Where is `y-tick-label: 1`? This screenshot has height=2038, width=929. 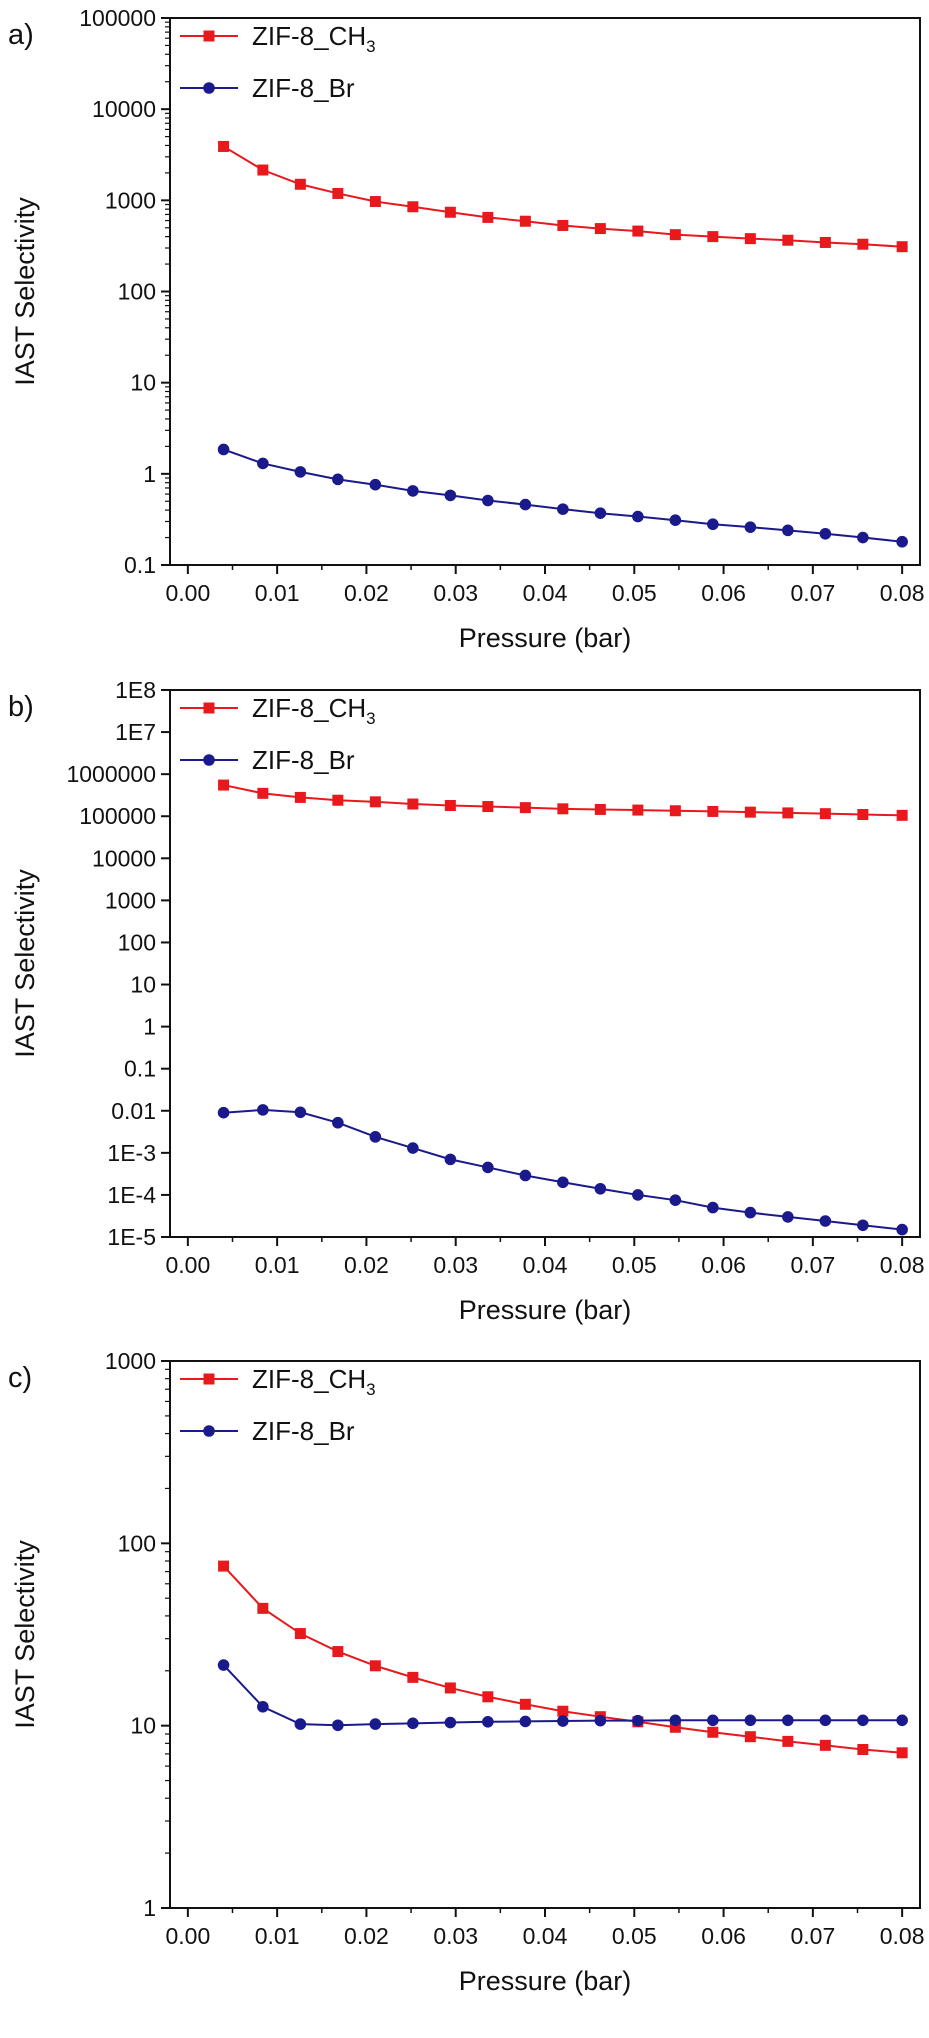
y-tick-label: 1 is located at coordinates (149, 1908).